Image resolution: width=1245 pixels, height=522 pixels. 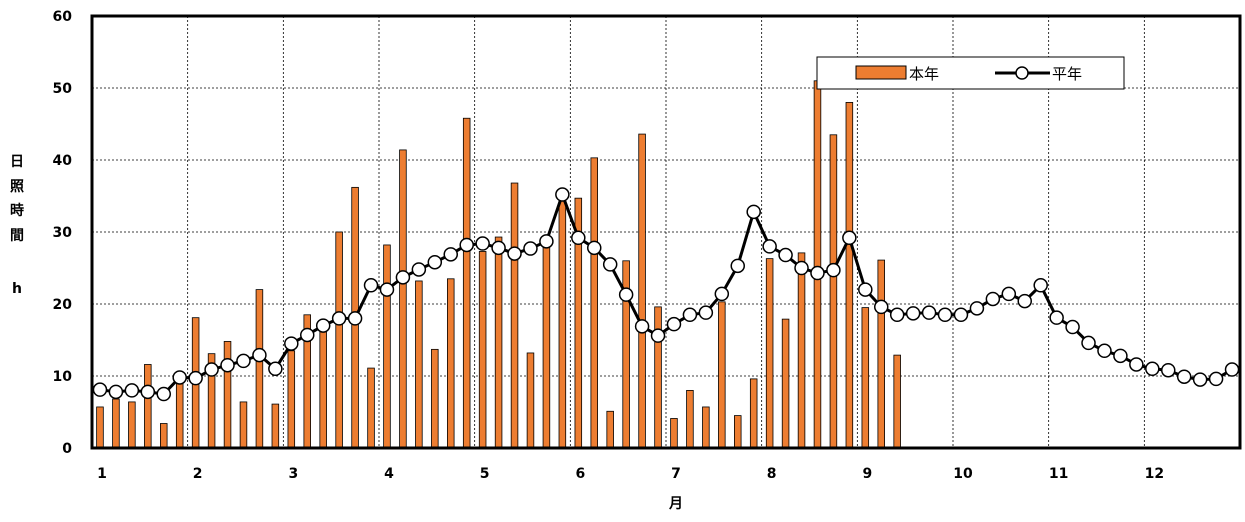 I want to click on y-tick-label: 40, so click(x=63, y=161).